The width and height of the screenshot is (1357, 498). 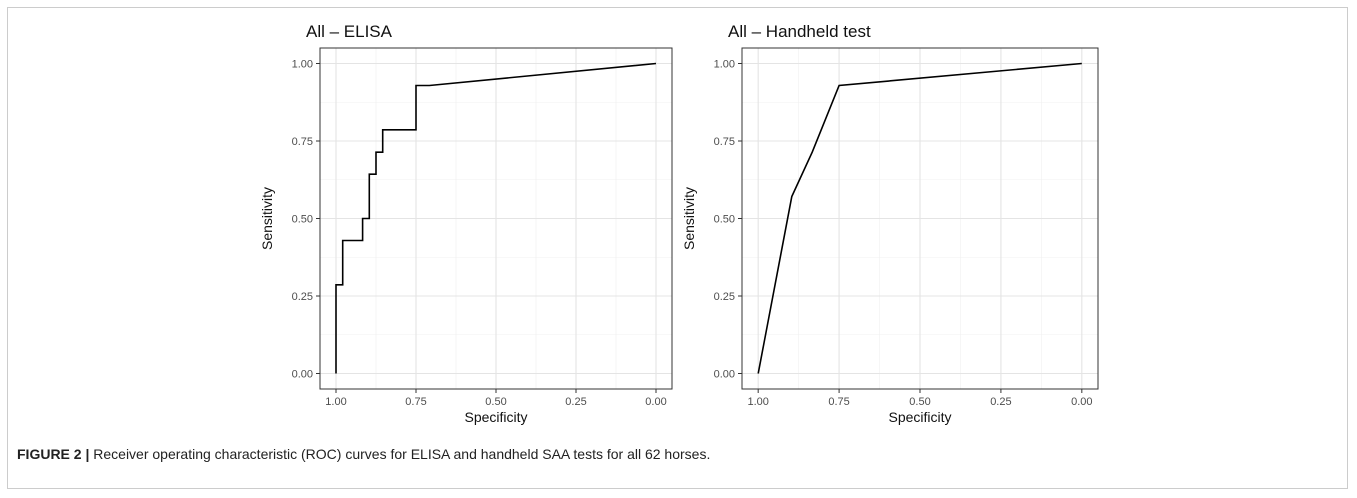 What do you see at coordinates (53, 454) in the screenshot?
I see `figure-label: FIGURE 2 |` at bounding box center [53, 454].